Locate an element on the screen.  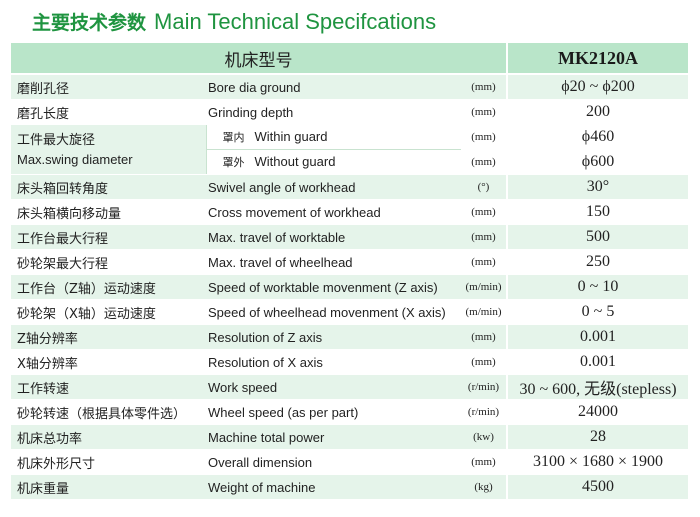
spec-value: 3100 × 1680 × 1900 is located at coordinates (597, 462).